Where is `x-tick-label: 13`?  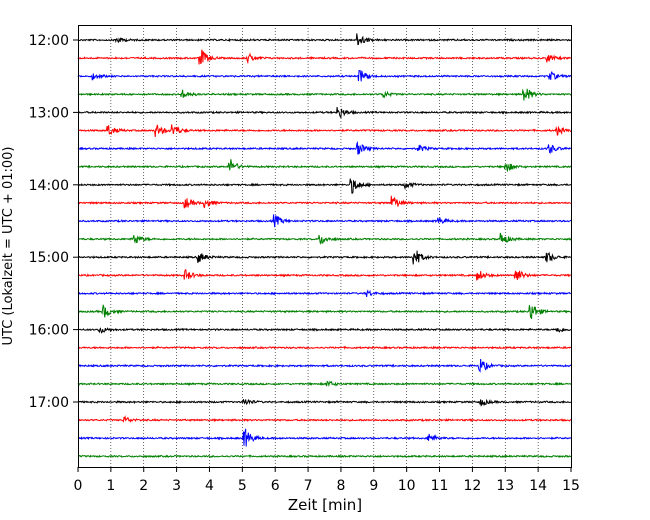 x-tick-label: 13 is located at coordinates (505, 486).